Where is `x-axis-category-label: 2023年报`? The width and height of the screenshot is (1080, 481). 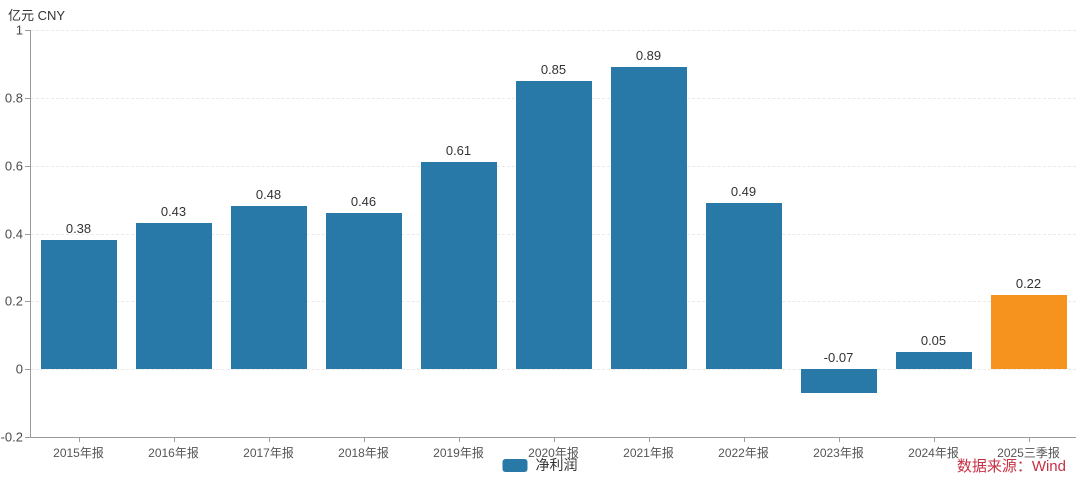
x-axis-category-label: 2023年报 is located at coordinates (838, 453).